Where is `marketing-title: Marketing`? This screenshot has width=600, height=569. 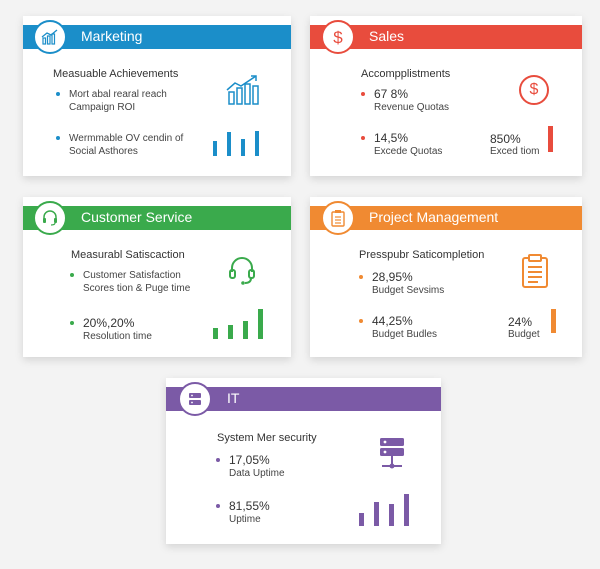 marketing-title: Marketing is located at coordinates (112, 36).